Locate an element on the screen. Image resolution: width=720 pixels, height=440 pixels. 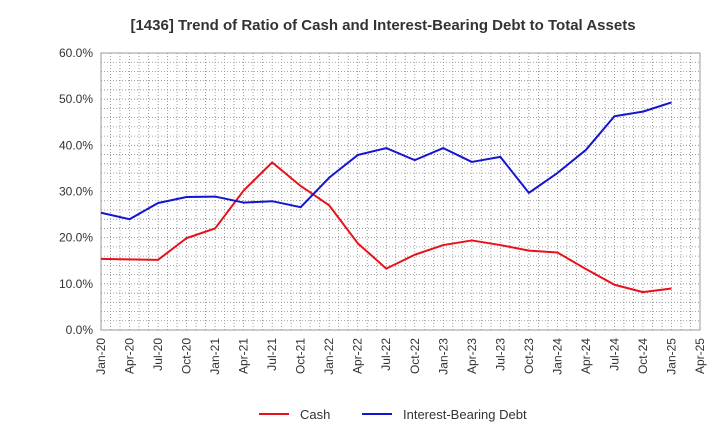
x-tick-label: Oct-20 is located at coordinates (187, 356).